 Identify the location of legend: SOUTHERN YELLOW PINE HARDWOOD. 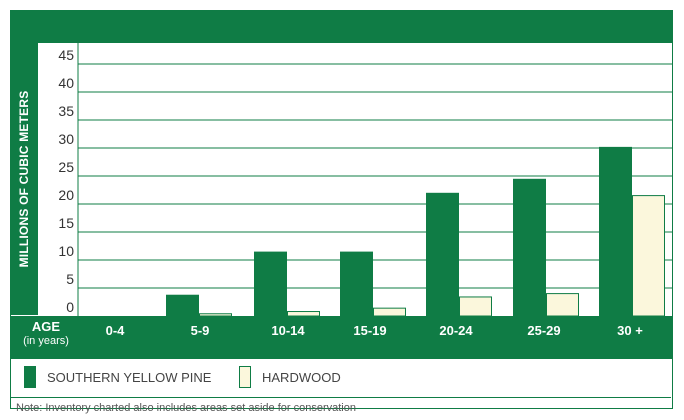
(340, 378).